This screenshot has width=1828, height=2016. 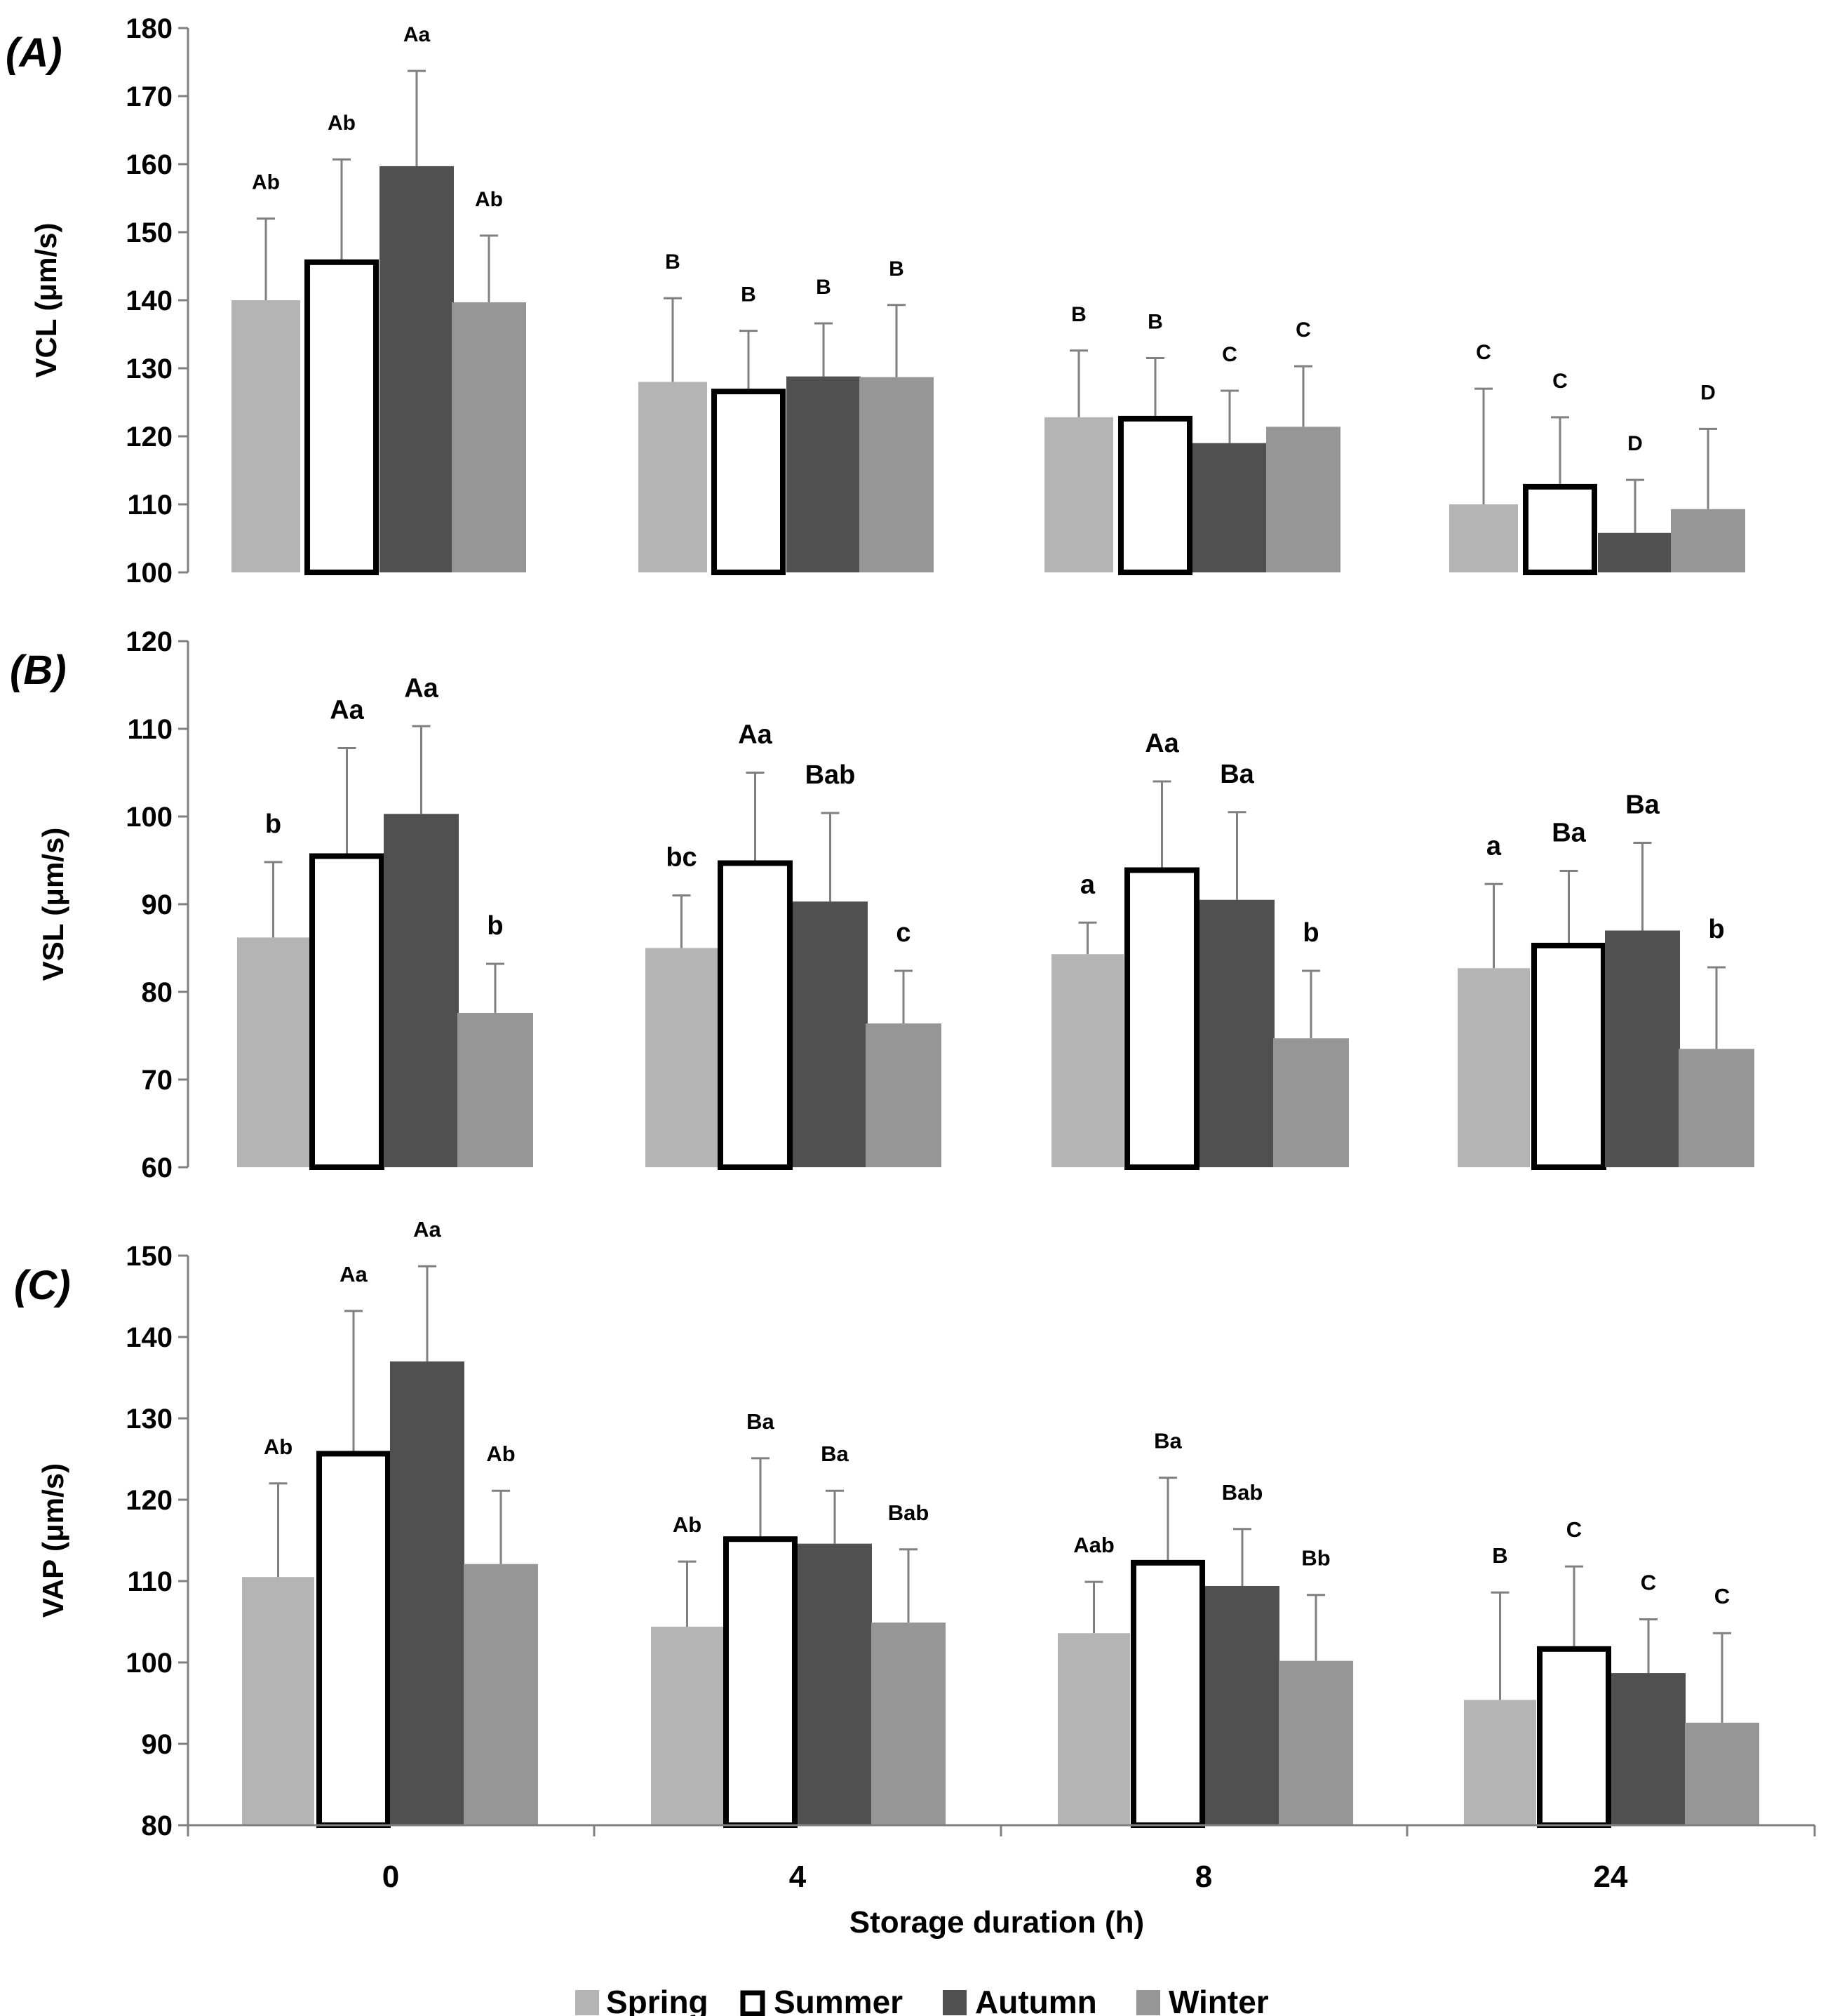 What do you see at coordinates (955, 2002) in the screenshot?
I see `legend-swatch-autumn` at bounding box center [955, 2002].